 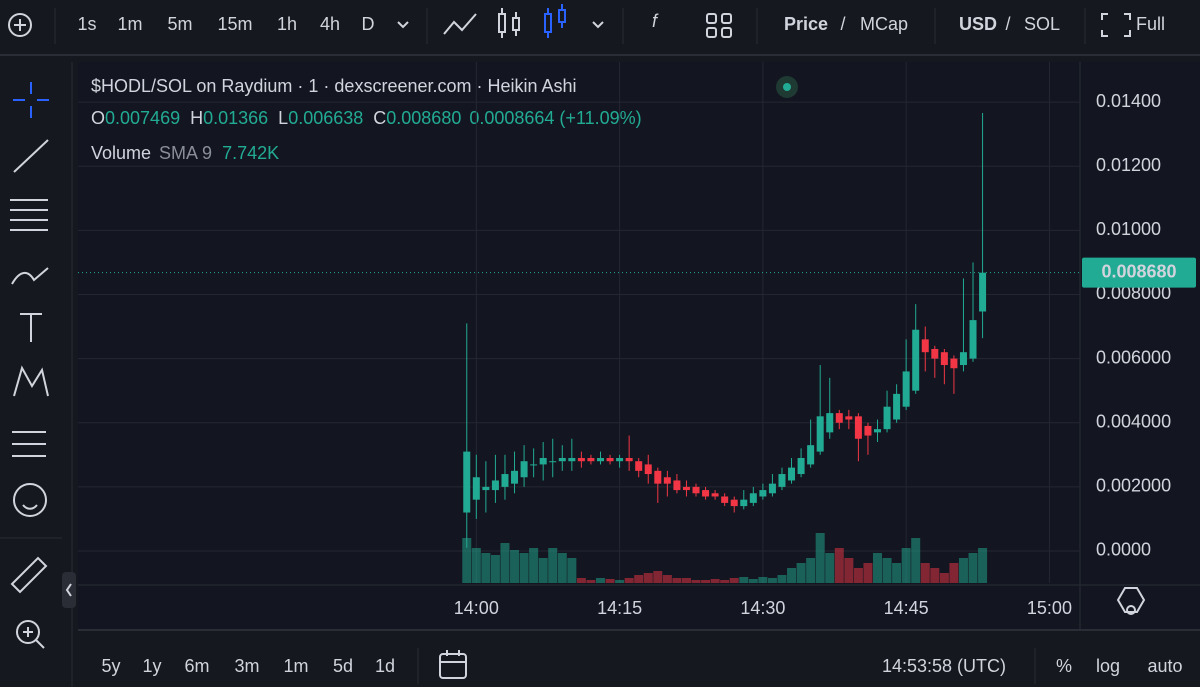 I want to click on range-button: 5d, so click(x=343, y=666).